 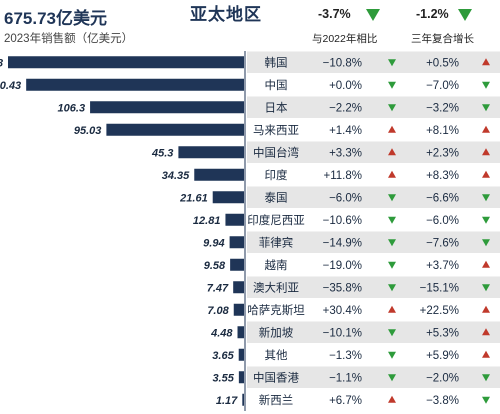 What do you see at coordinates (276, 175) in the screenshot?
I see `category-label: 印度` at bounding box center [276, 175].